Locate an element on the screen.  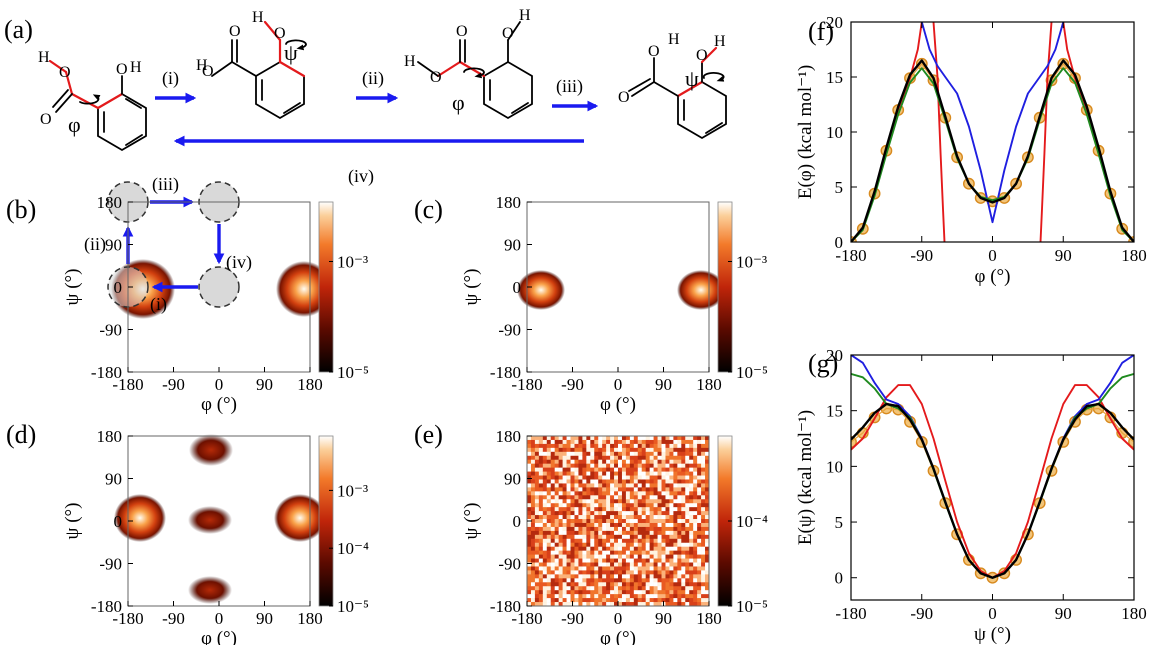
colorbar-tick-label: 10⁻⁴ is located at coordinates (353, 548).